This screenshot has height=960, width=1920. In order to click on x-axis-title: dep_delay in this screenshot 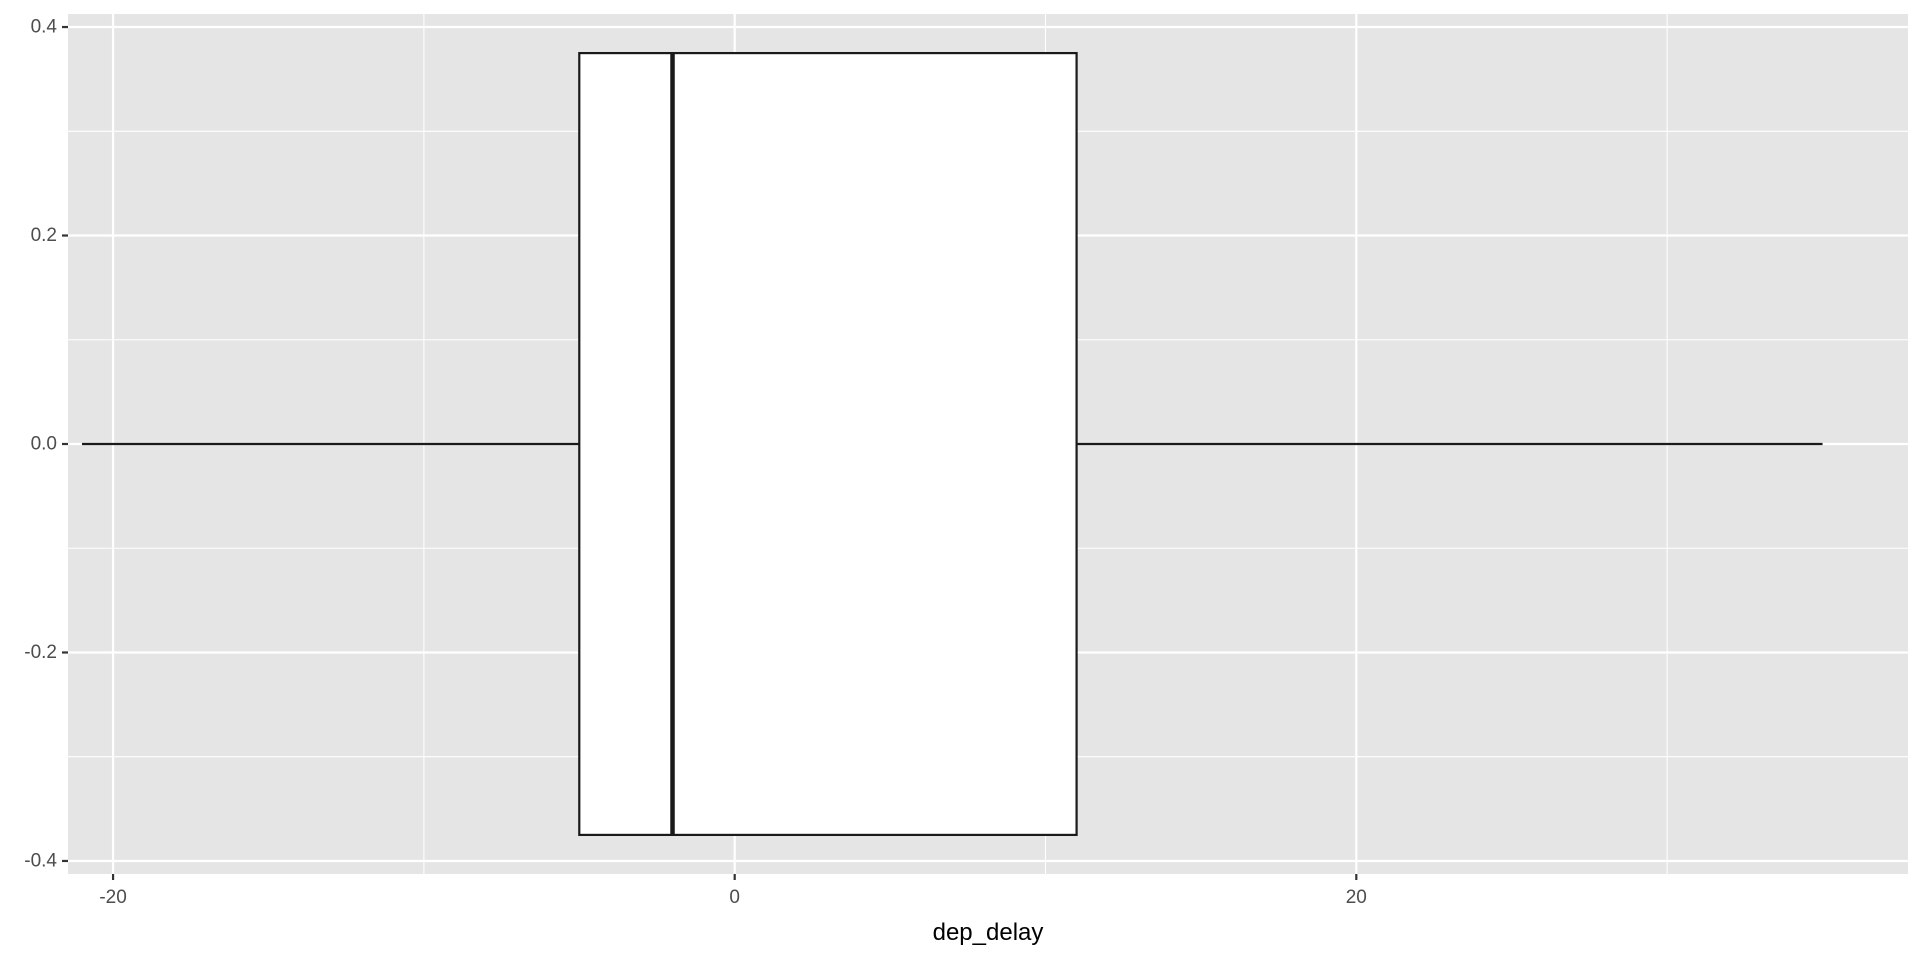, I will do `click(988, 932)`.